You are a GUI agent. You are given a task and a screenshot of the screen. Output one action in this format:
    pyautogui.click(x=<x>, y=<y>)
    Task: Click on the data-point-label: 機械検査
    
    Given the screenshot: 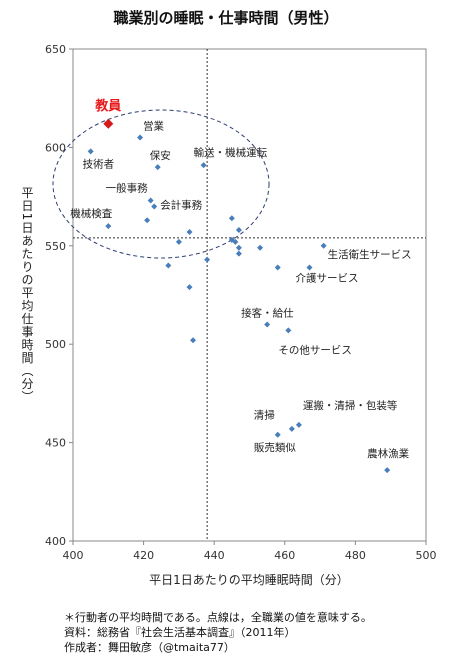 What is the action you would take?
    pyautogui.click(x=91, y=213)
    